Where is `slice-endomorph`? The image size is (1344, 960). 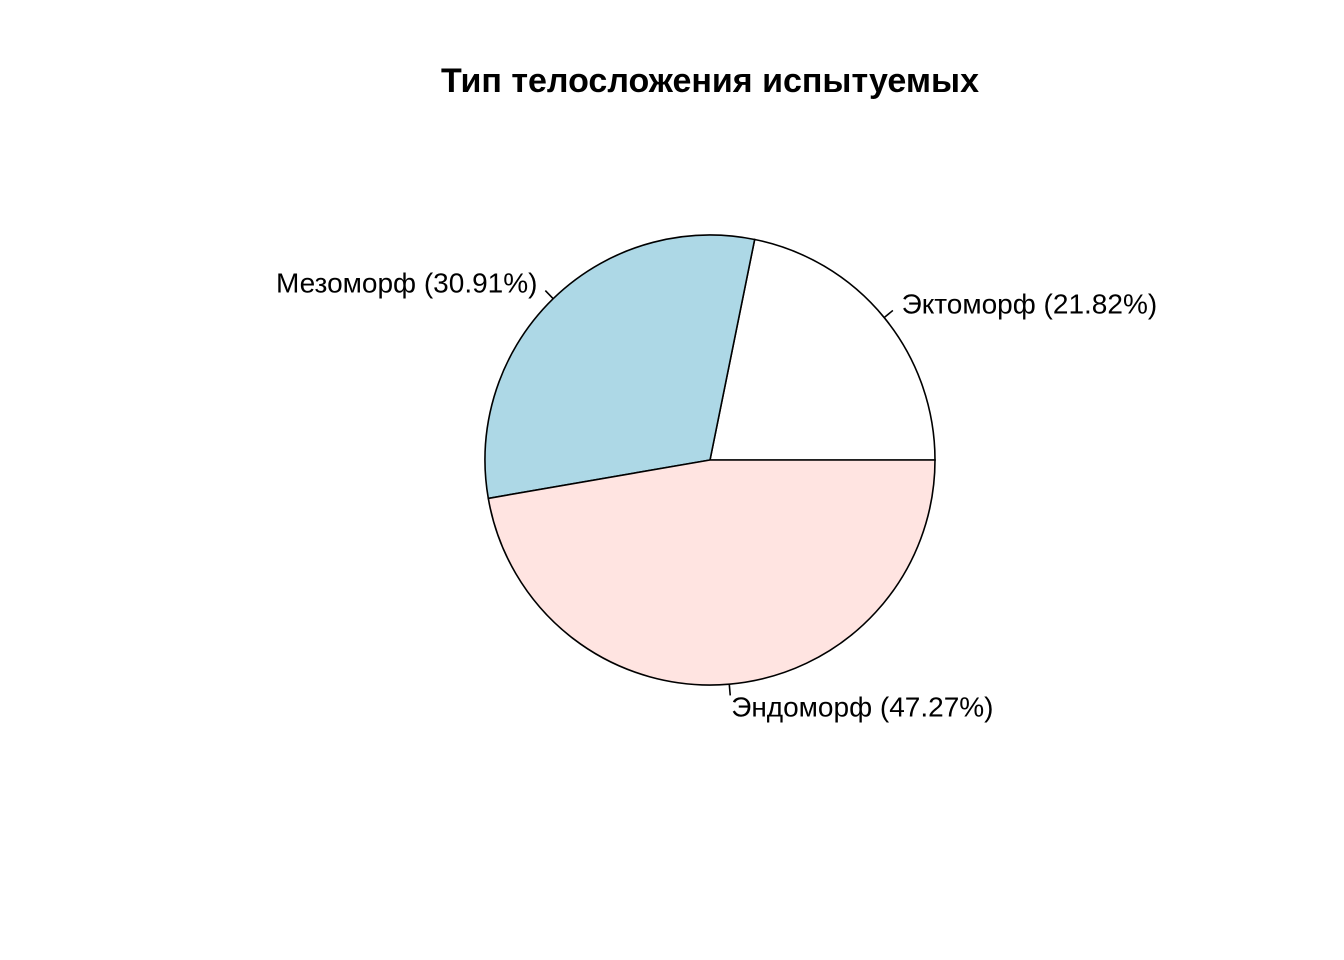
slice-endomorph is located at coordinates (711, 572).